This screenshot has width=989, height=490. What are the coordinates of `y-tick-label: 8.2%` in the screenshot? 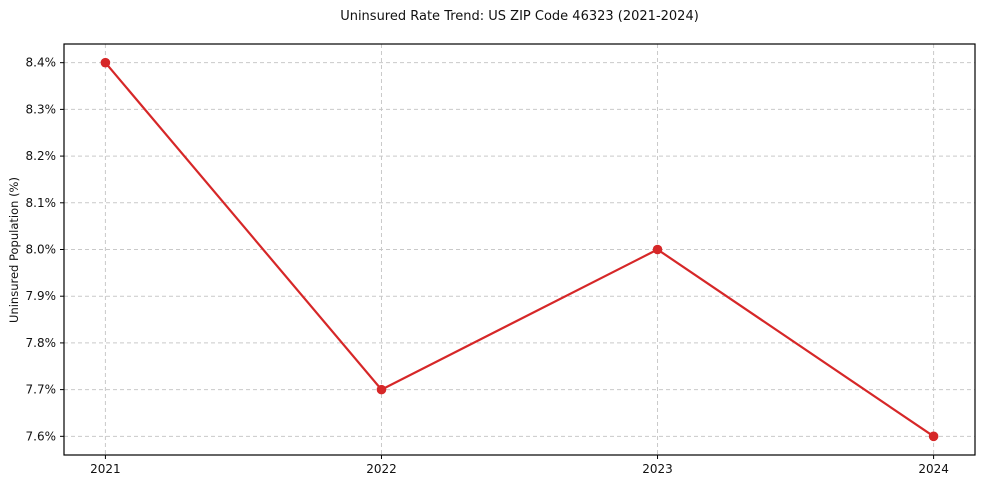 It's located at (41, 156).